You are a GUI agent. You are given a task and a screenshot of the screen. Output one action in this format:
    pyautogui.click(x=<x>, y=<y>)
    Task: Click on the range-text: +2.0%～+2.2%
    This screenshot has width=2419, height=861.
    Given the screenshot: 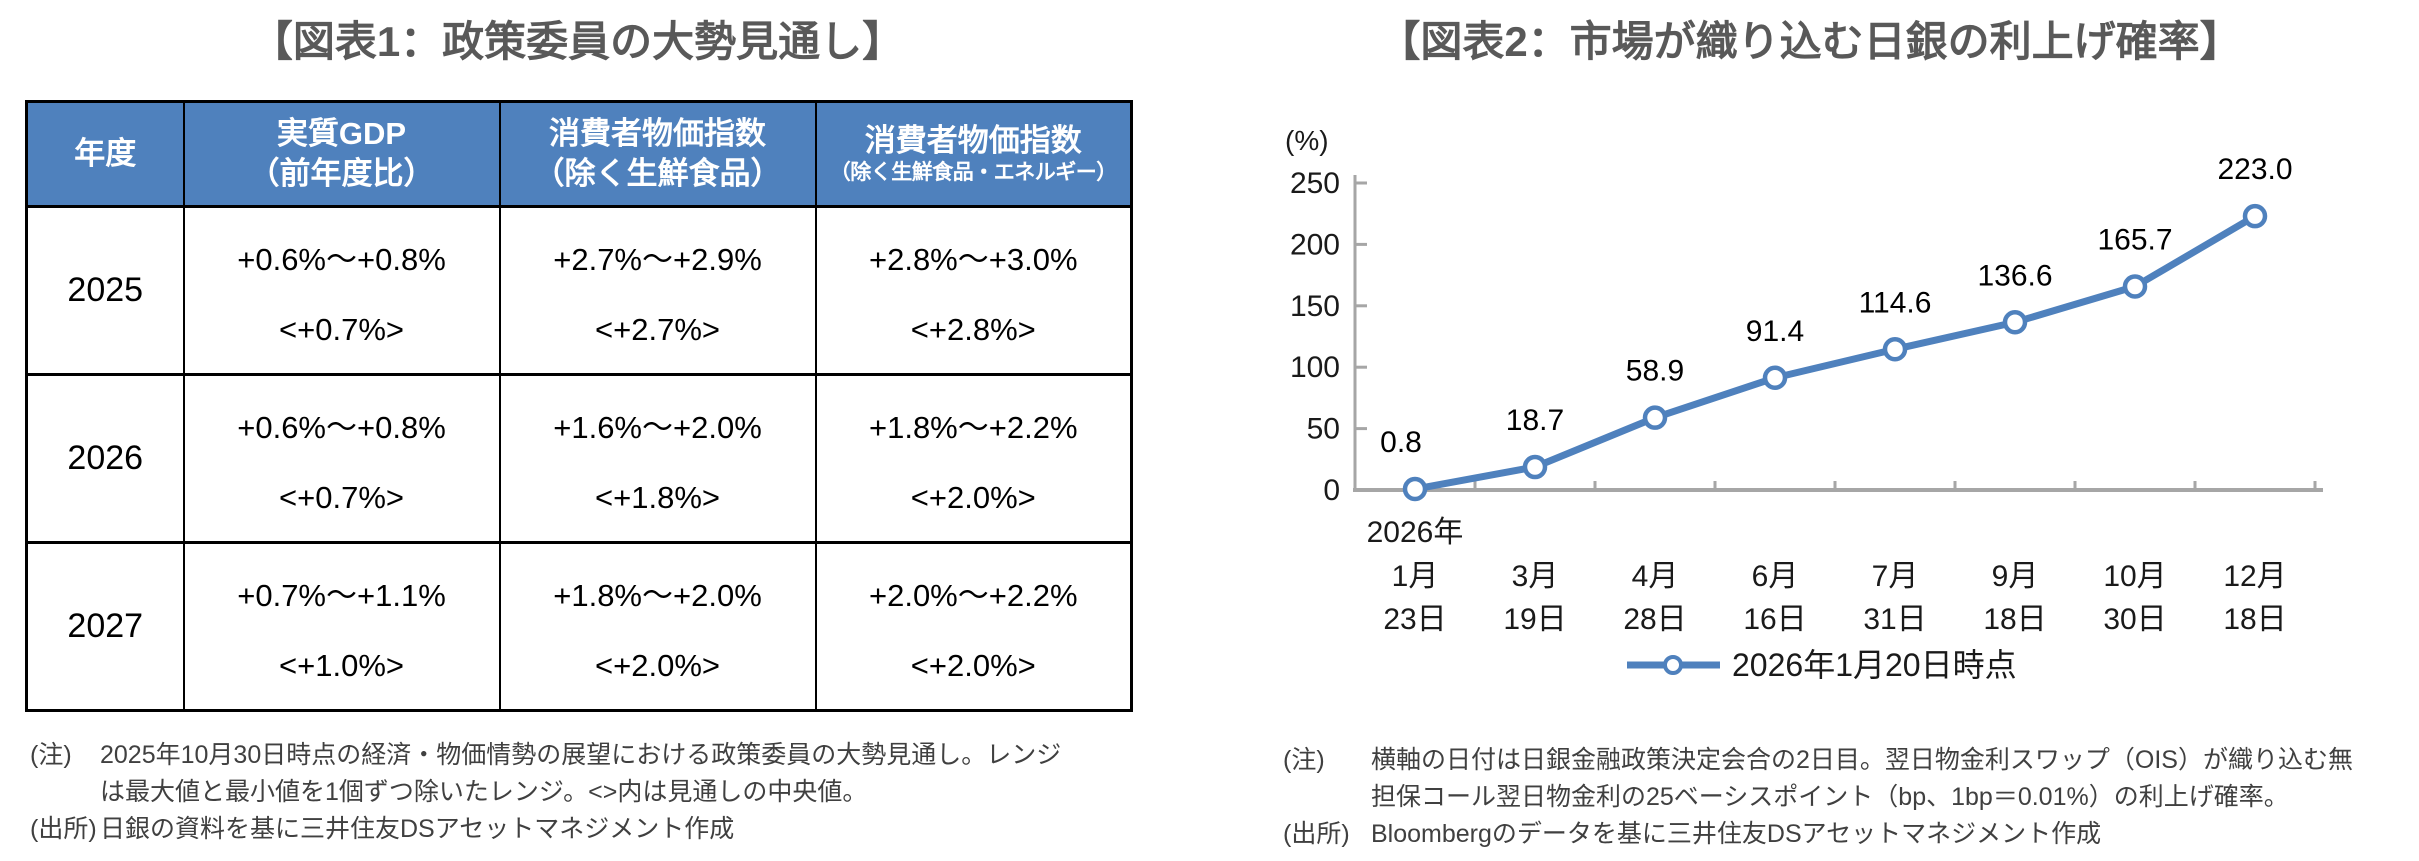 What is the action you would take?
    pyautogui.click(x=973, y=595)
    